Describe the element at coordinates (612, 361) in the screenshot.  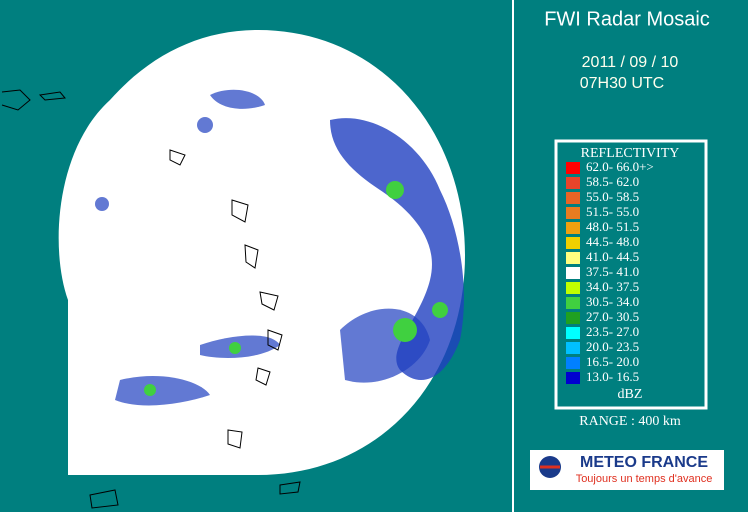
I see `legend-label: 16.5- 20.0` at that location.